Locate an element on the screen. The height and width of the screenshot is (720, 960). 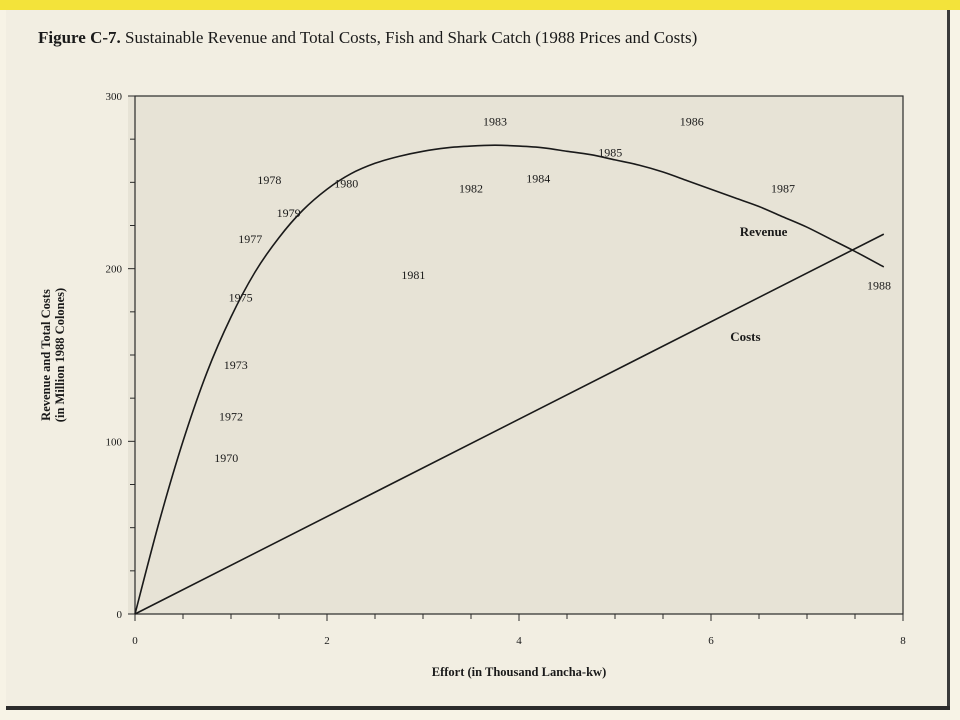
y-tick-label: 200 is located at coordinates (114, 270).